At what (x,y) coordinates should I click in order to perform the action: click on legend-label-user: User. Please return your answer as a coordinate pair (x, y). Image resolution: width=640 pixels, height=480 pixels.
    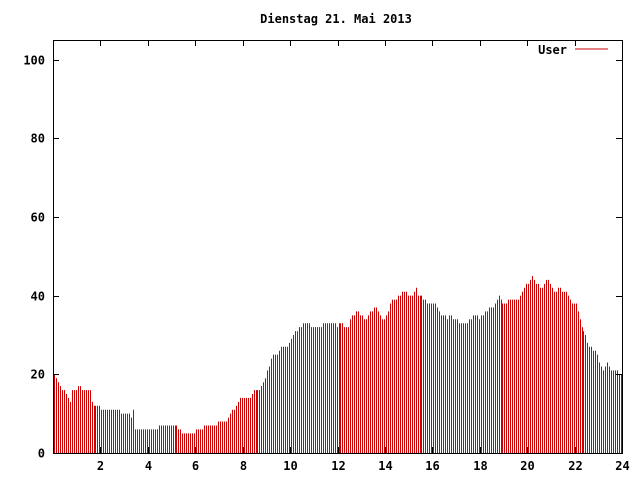
    Looking at the image, I should click on (552, 50).